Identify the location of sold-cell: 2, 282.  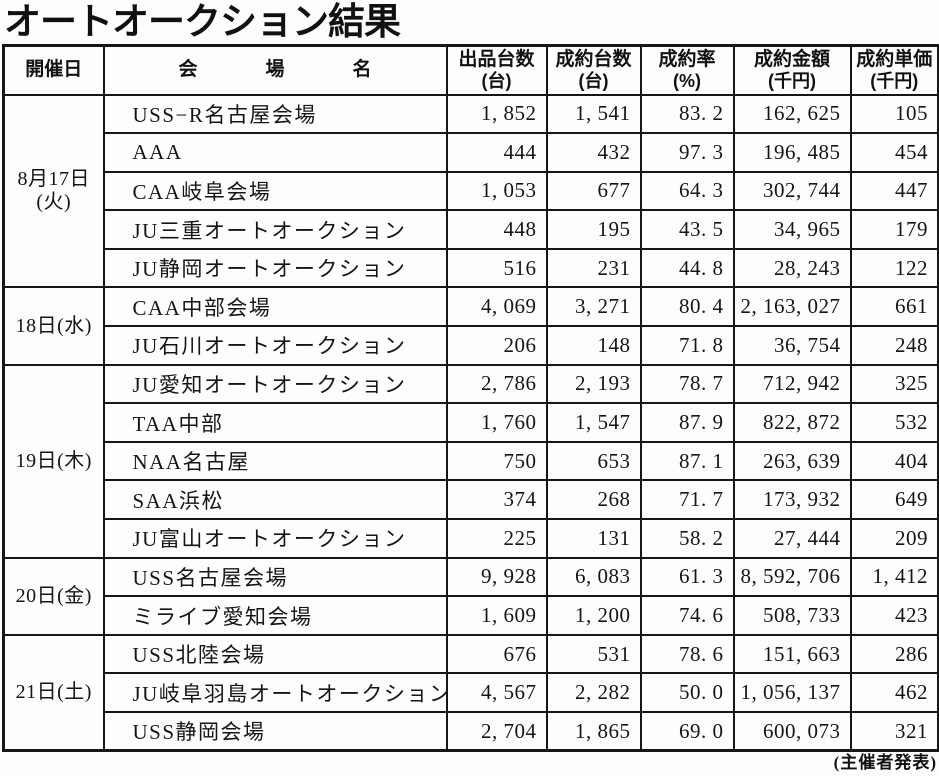
(593, 692).